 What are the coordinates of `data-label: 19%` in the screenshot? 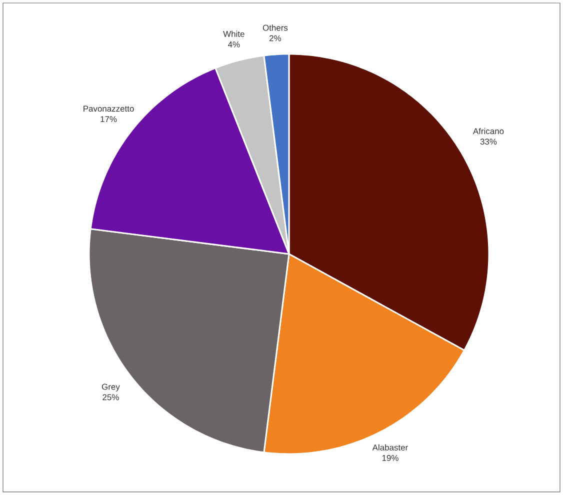 It's located at (390, 457).